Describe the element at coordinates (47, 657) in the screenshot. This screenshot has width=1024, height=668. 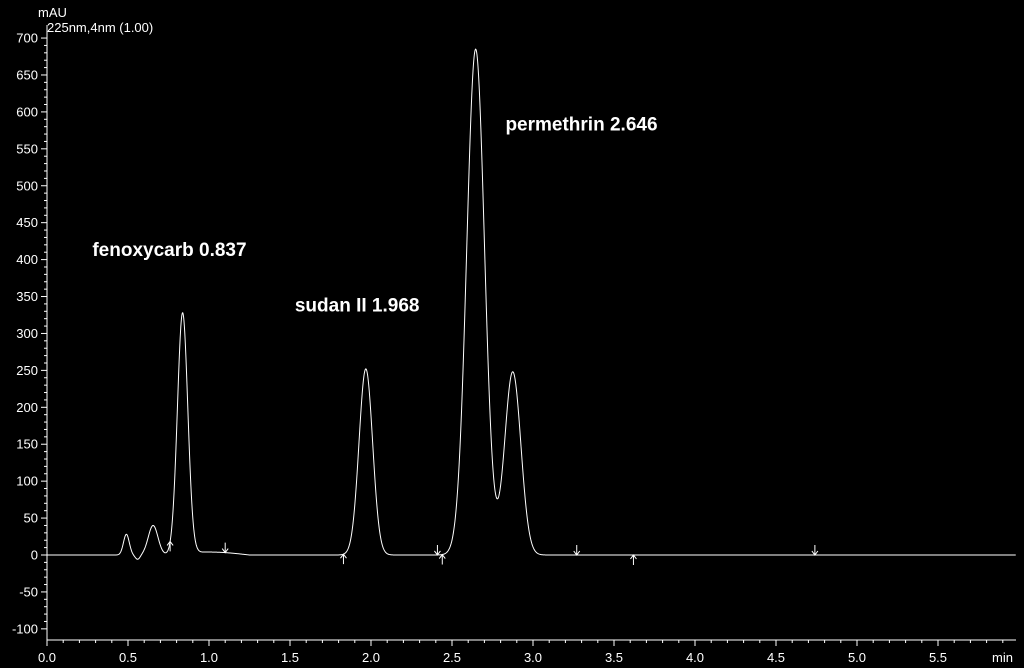
I see `x-tick-label: 0.0` at that location.